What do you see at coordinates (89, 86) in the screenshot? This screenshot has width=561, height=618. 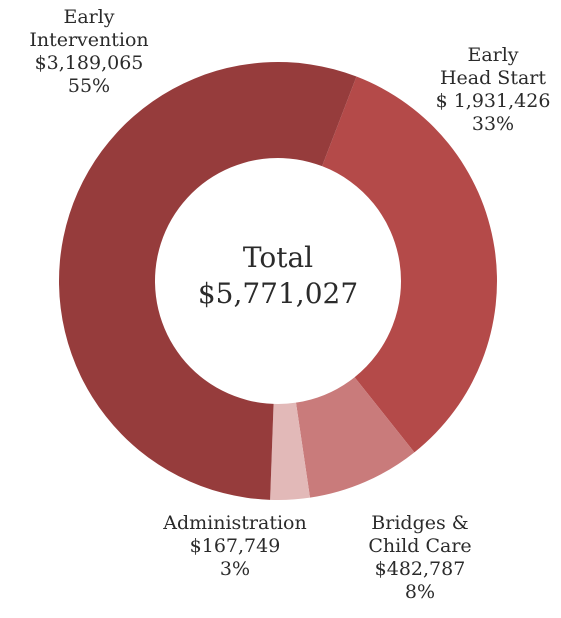 I see `label-early-intervention-percent: 55%` at bounding box center [89, 86].